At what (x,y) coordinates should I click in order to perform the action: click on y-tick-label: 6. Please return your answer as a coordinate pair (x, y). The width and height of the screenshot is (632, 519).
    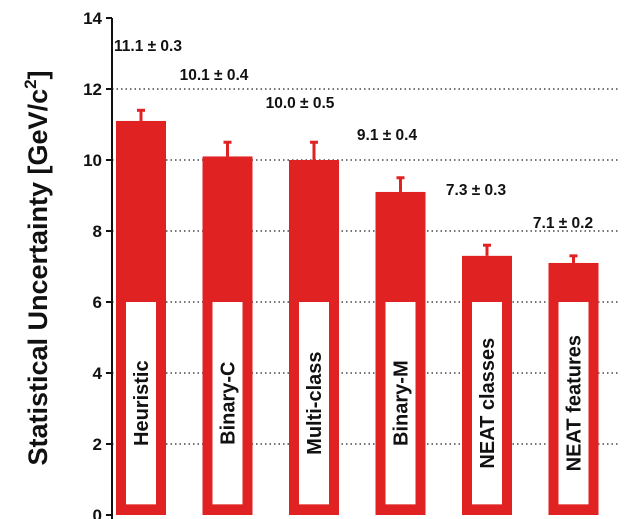
    Looking at the image, I should click on (97, 302).